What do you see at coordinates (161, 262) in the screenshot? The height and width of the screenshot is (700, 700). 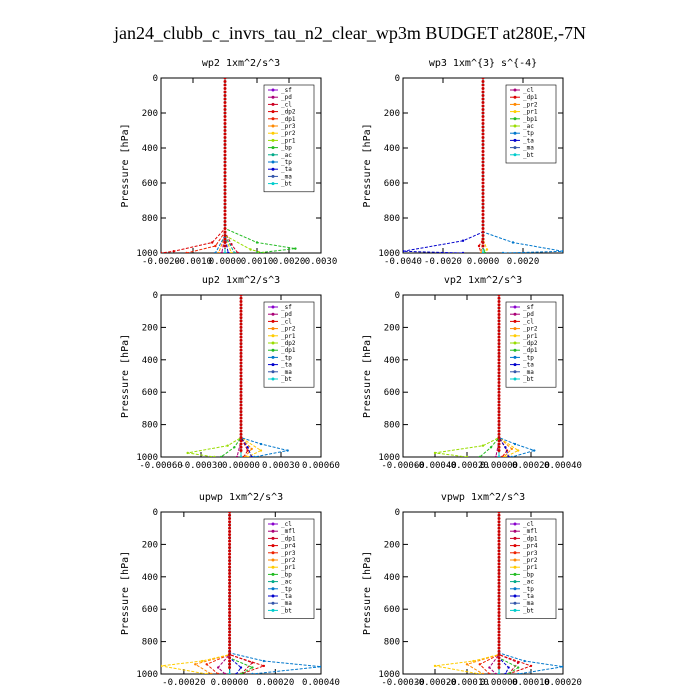 I see `x-tick-label: -0.0020` at bounding box center [161, 262].